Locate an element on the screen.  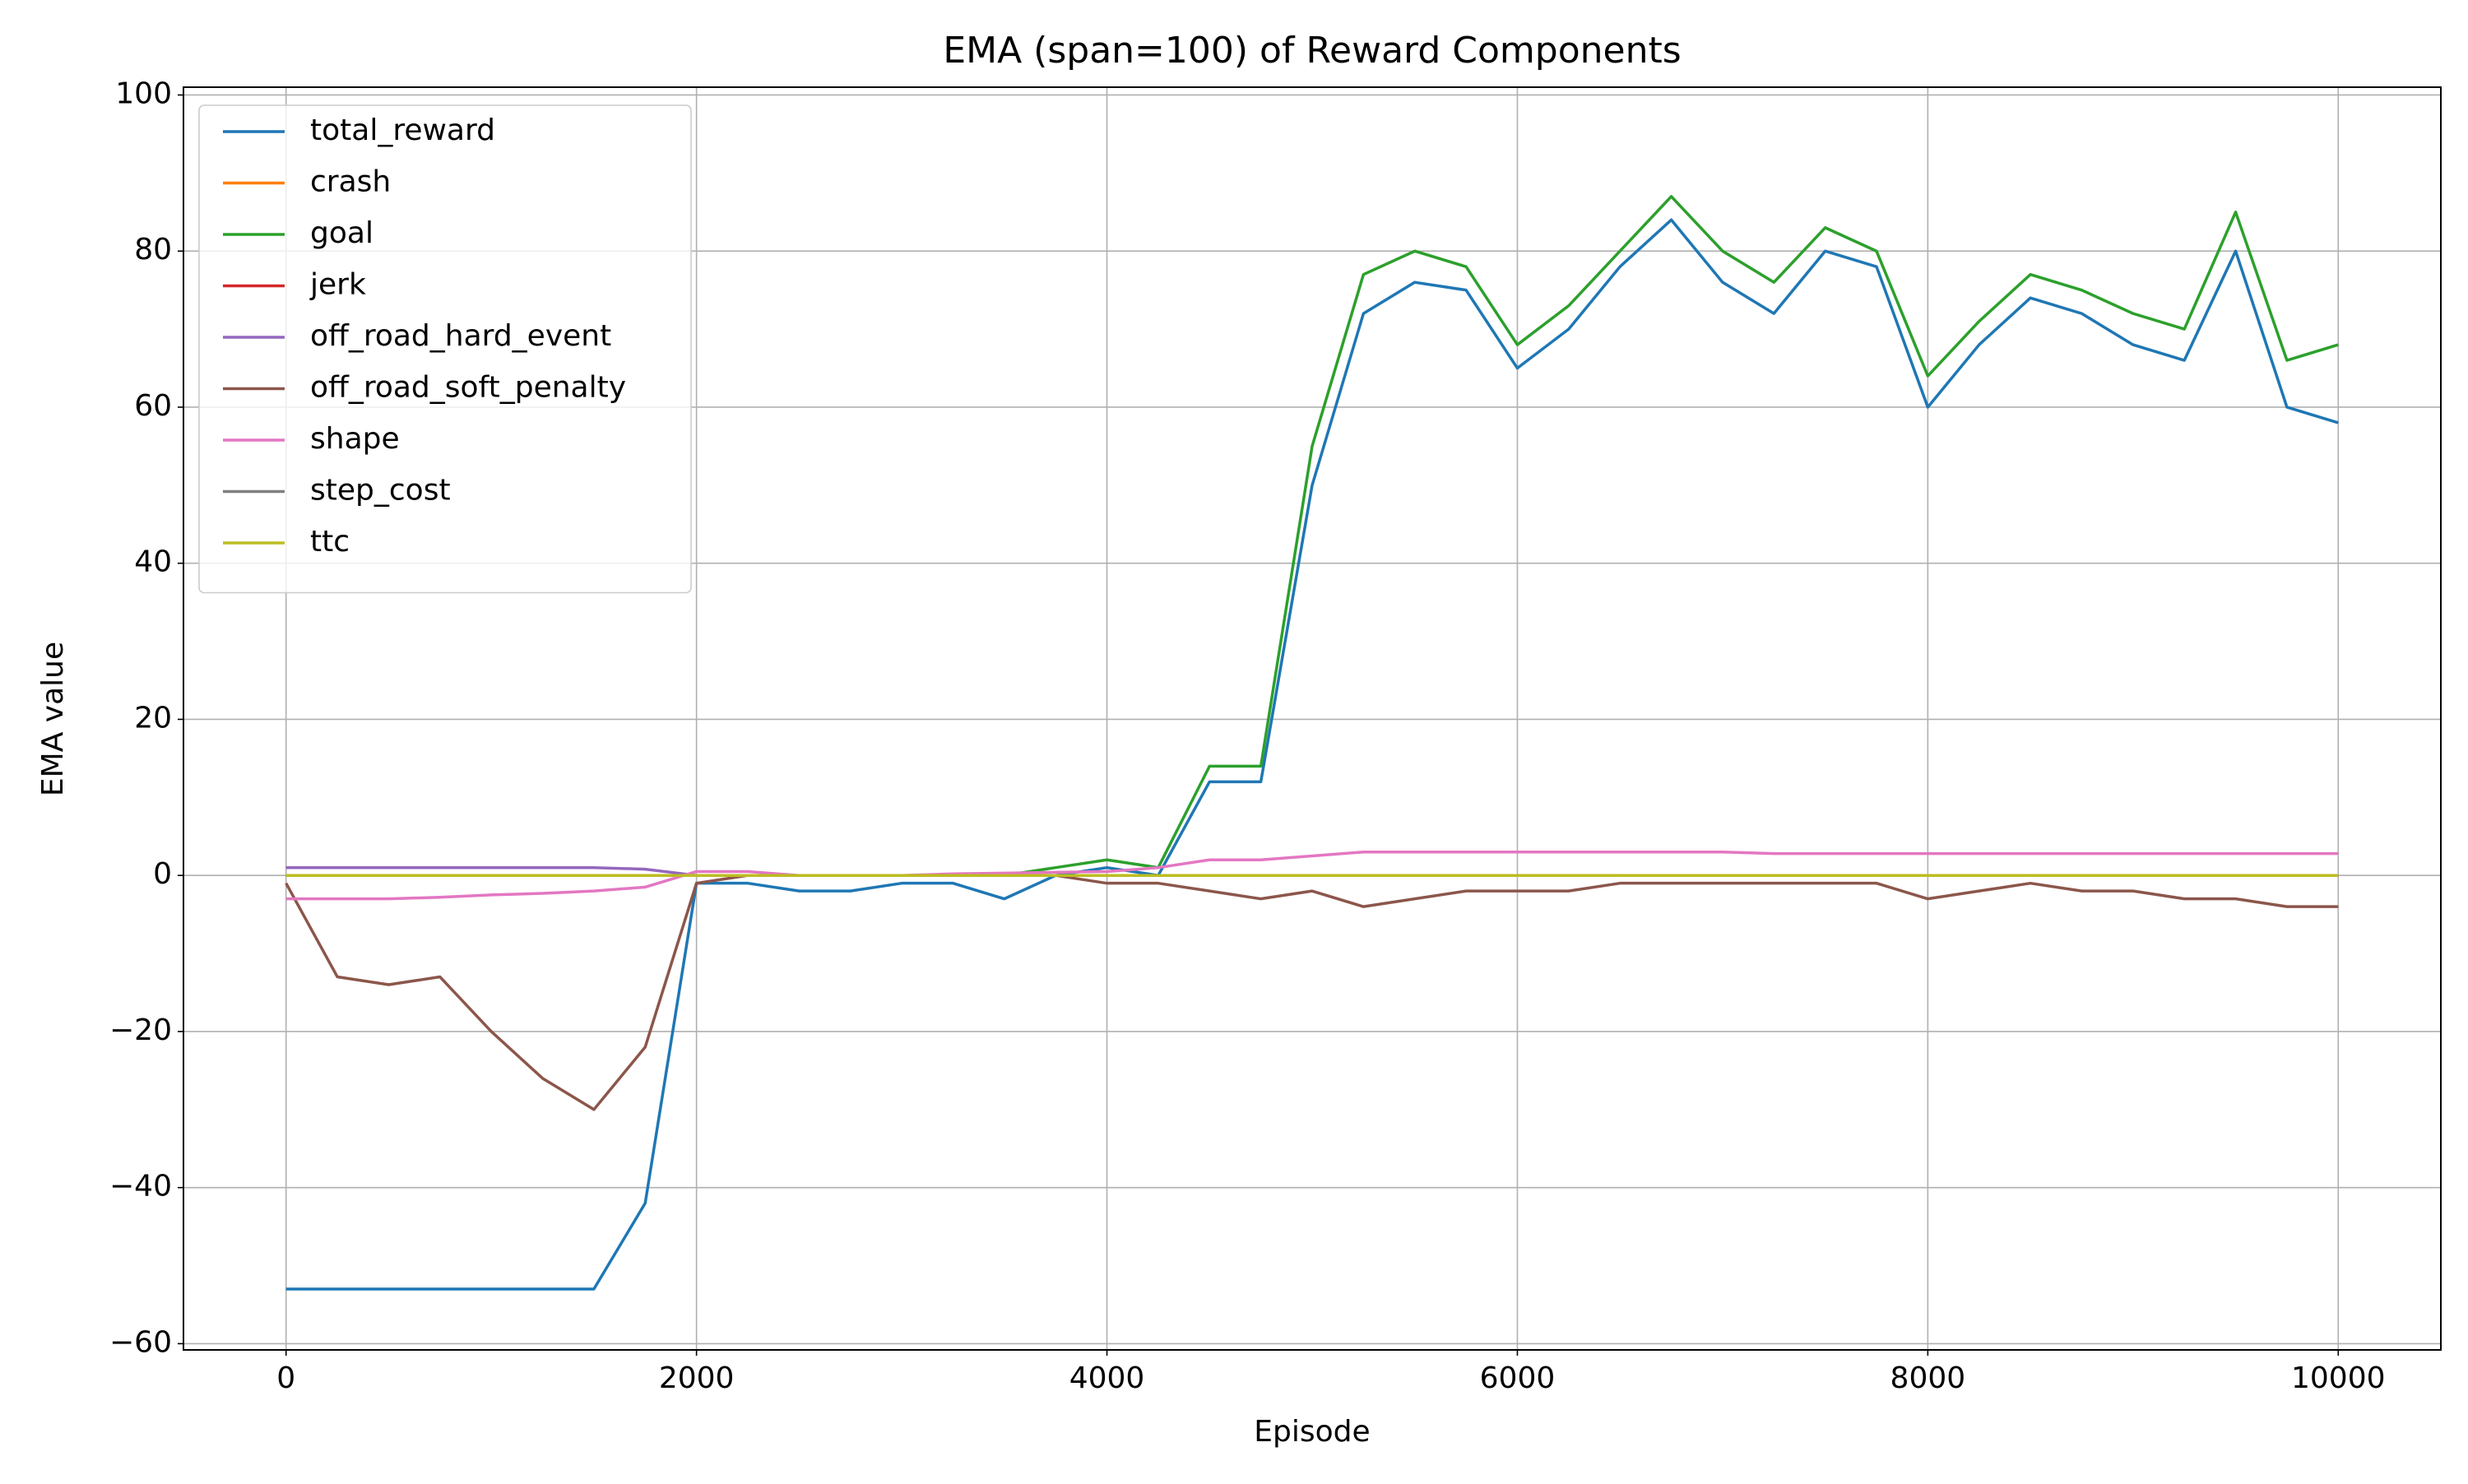
y-tick-label: −40 is located at coordinates (140, 1186).